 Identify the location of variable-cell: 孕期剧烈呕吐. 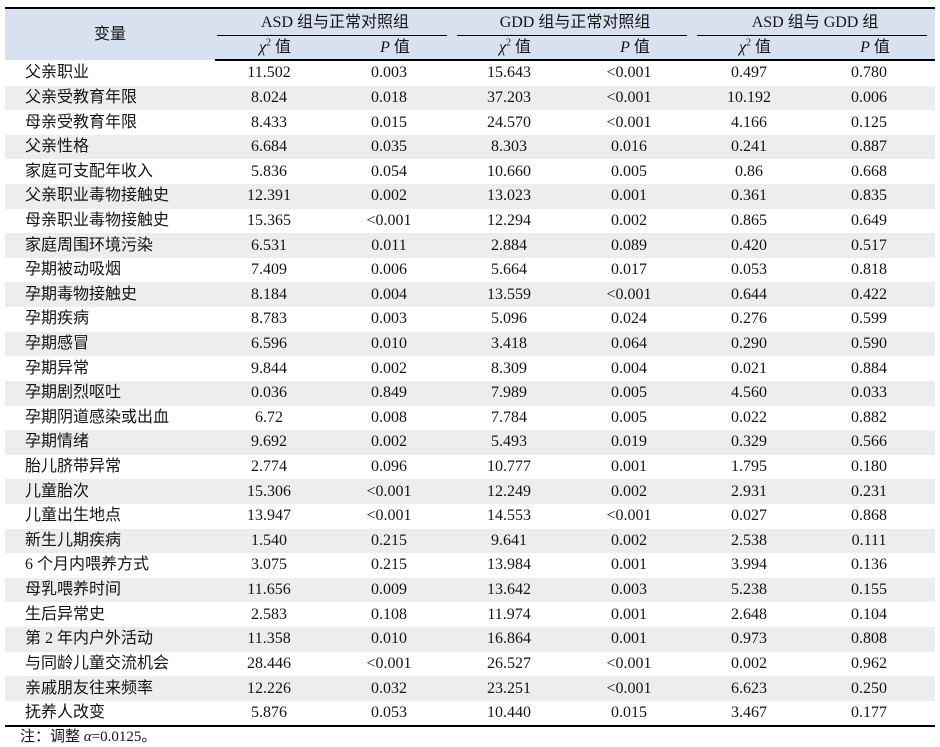
(110, 393).